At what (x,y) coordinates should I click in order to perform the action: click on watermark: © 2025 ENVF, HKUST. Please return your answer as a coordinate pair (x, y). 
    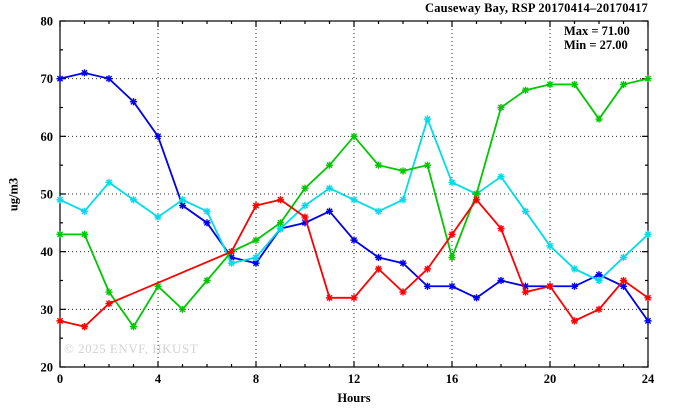
    Looking at the image, I should click on (131, 348).